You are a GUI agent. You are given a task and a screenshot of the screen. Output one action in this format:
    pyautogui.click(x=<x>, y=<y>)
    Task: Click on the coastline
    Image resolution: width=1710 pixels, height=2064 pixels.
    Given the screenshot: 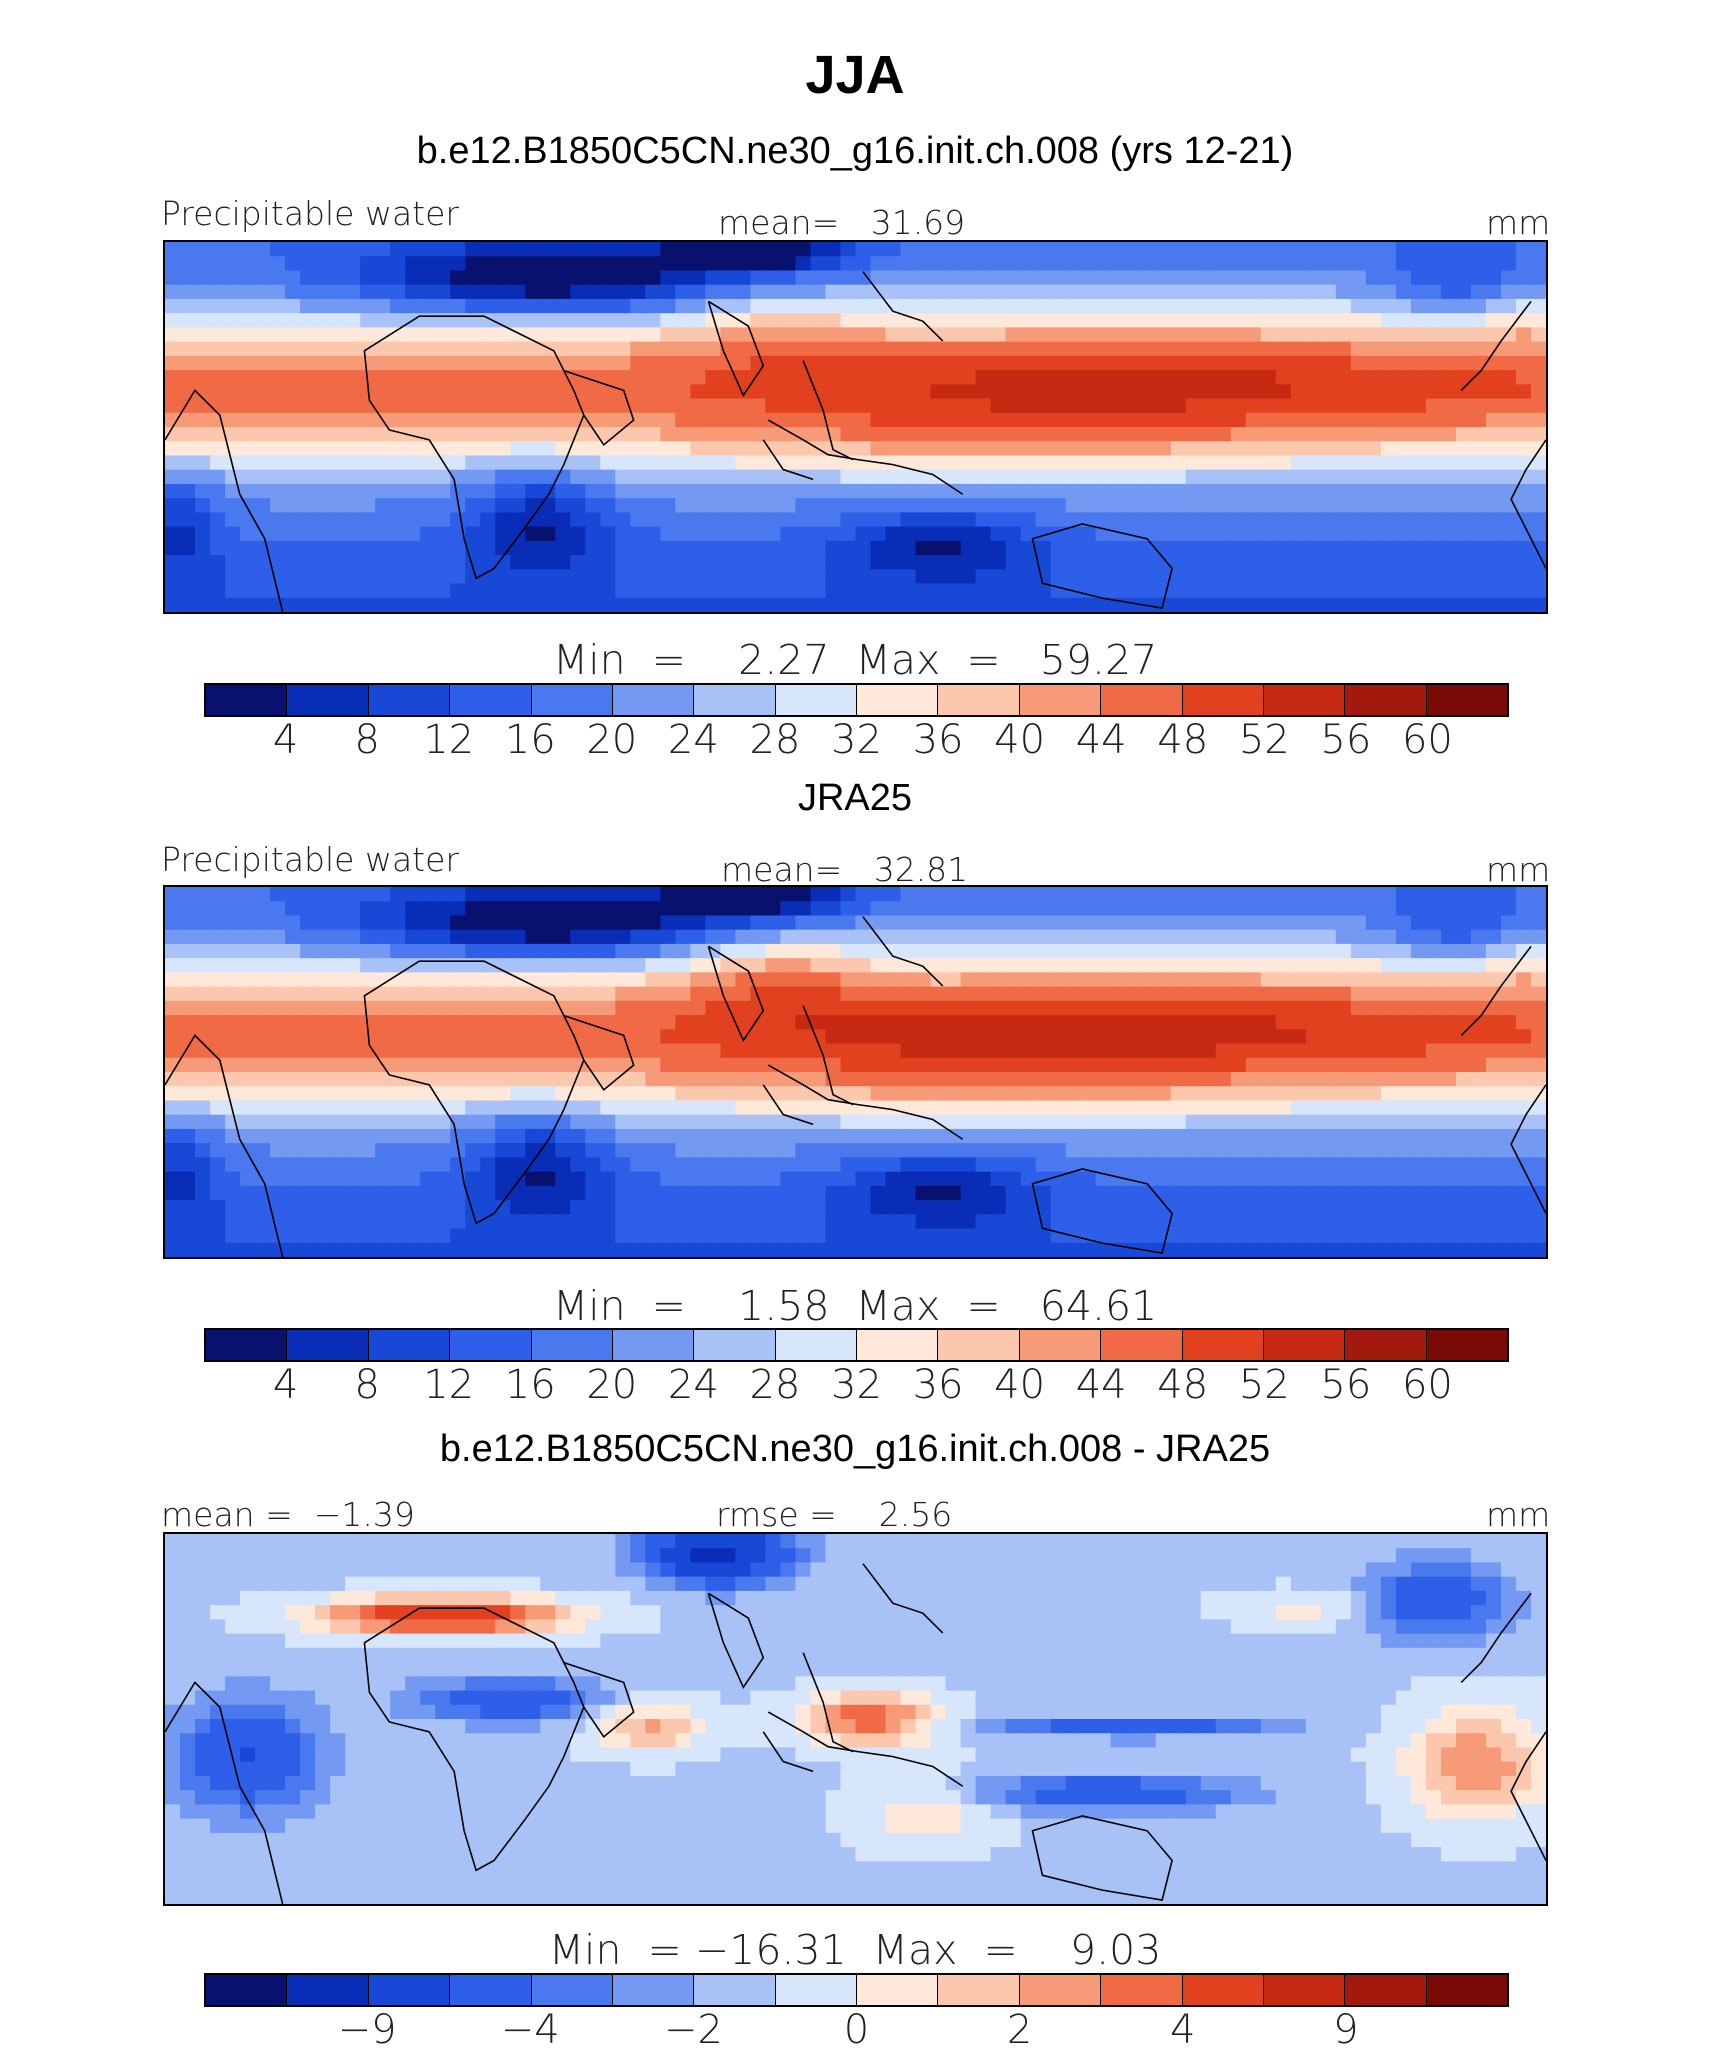 What is the action you would take?
    pyautogui.click(x=1528, y=1149)
    